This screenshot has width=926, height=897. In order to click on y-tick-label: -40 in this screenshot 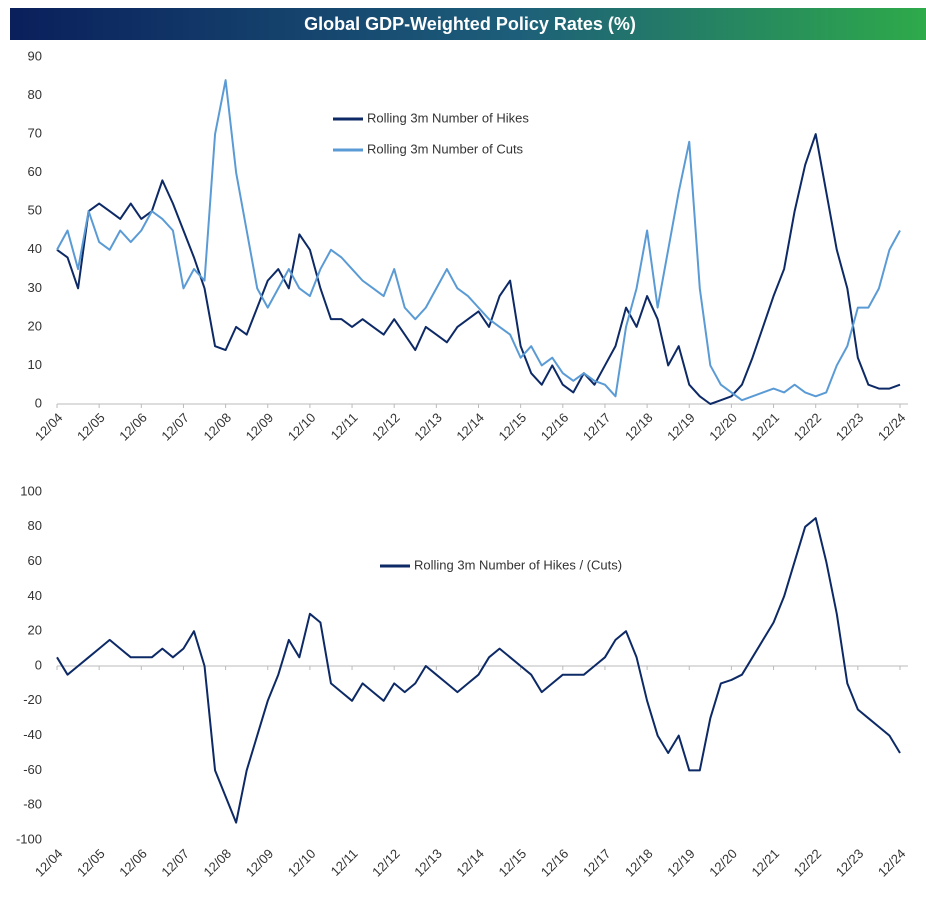, I will do `click(32, 734)`.